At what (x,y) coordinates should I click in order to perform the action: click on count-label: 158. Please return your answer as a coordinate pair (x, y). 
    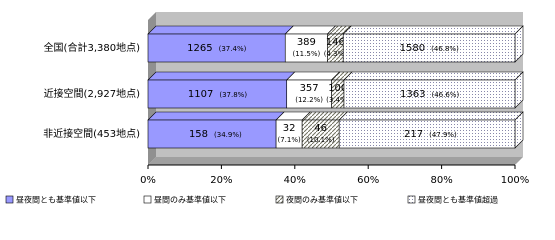
    Looking at the image, I should click on (198, 134).